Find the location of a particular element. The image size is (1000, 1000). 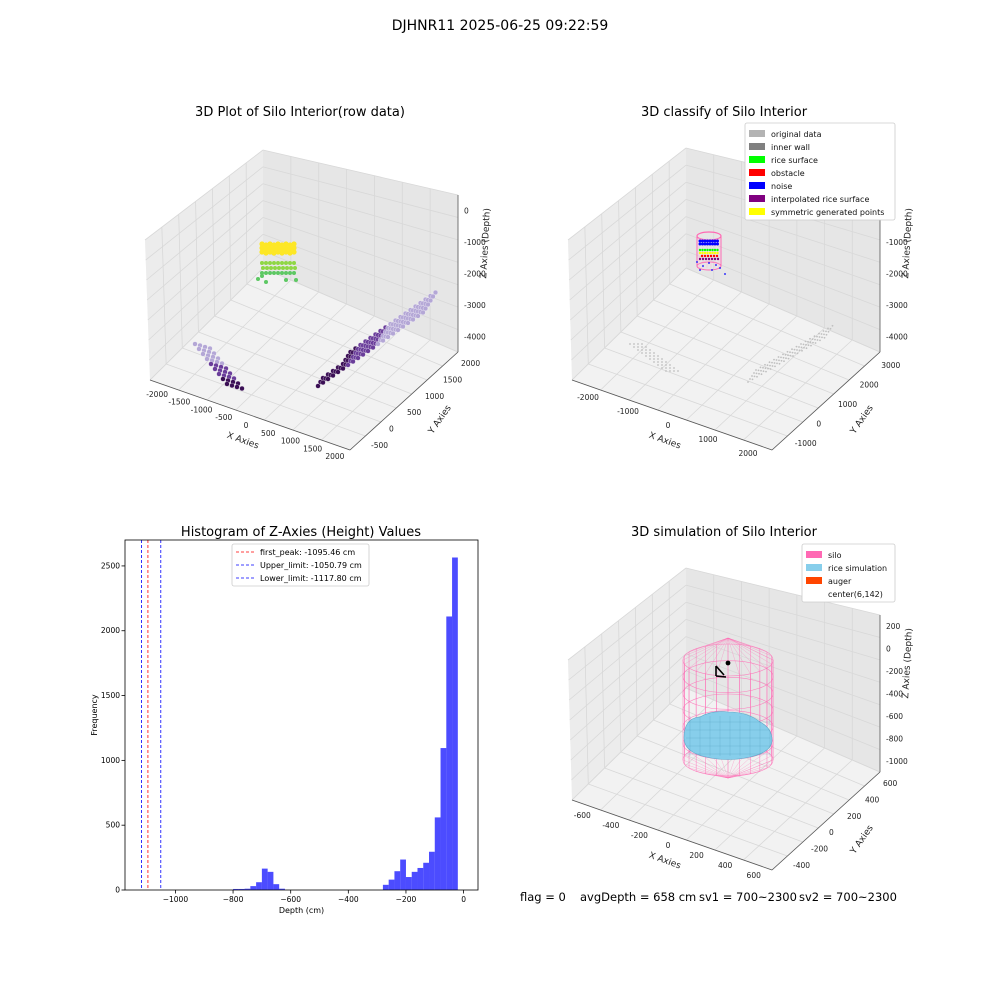

p4-x-tick-label: 600 is located at coordinates (754, 875).